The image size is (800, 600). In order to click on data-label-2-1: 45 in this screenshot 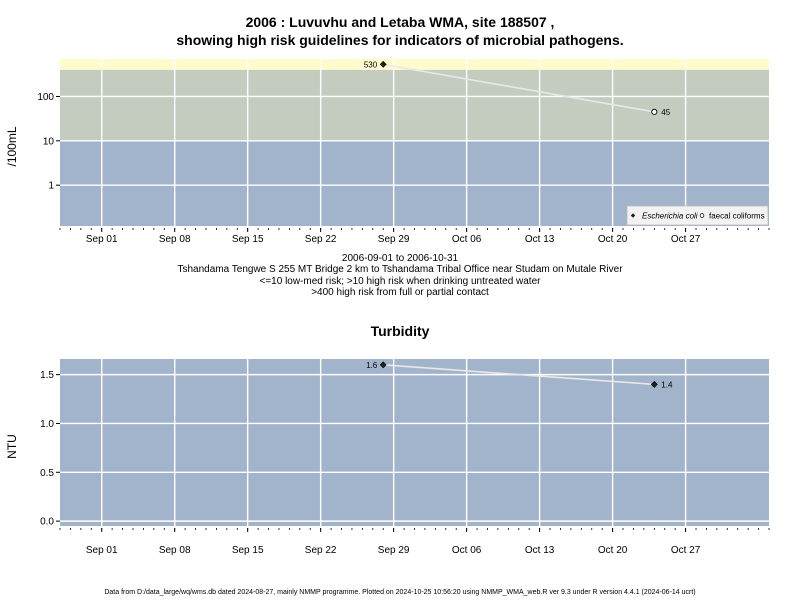, I will do `click(665, 112)`.